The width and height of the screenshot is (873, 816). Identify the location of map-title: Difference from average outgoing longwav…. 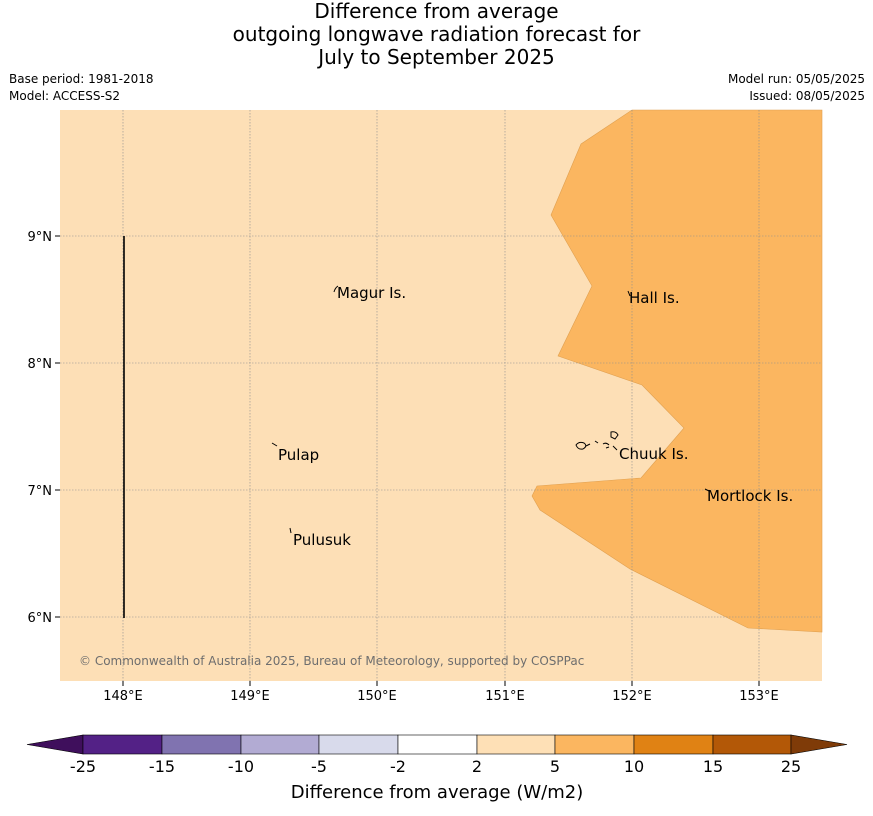
(436, 34).